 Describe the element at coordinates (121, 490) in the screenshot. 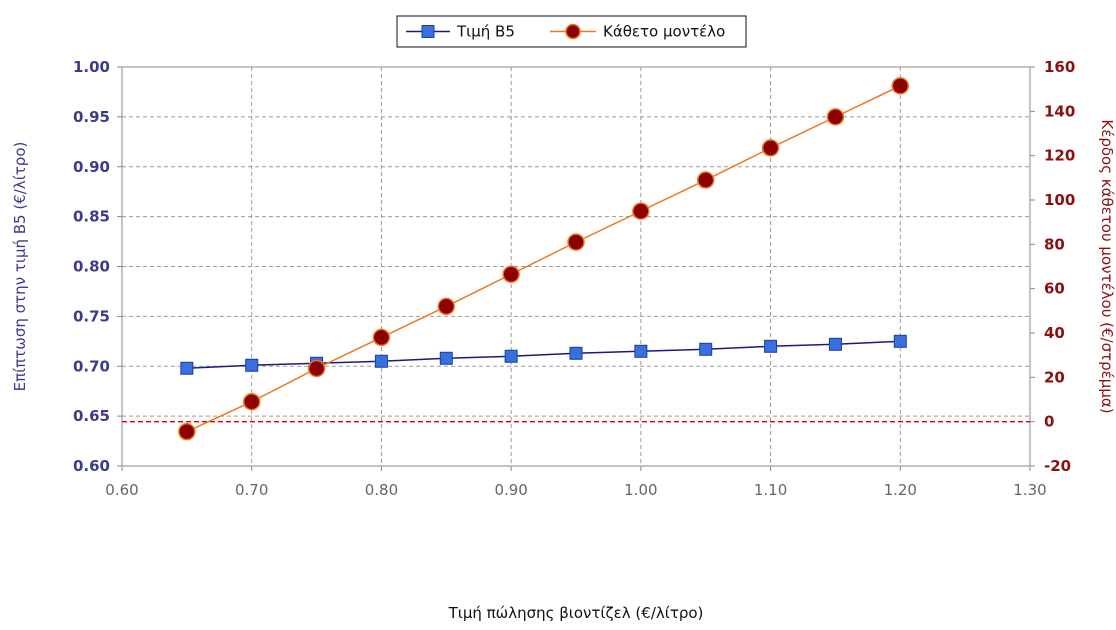

I see `x-tick-label: 0.60` at that location.